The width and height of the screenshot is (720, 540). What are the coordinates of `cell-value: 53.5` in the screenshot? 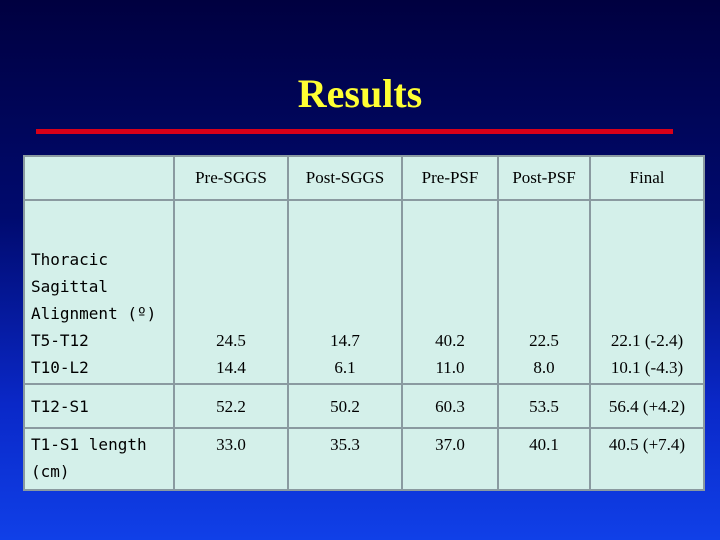 It's located at (544, 406).